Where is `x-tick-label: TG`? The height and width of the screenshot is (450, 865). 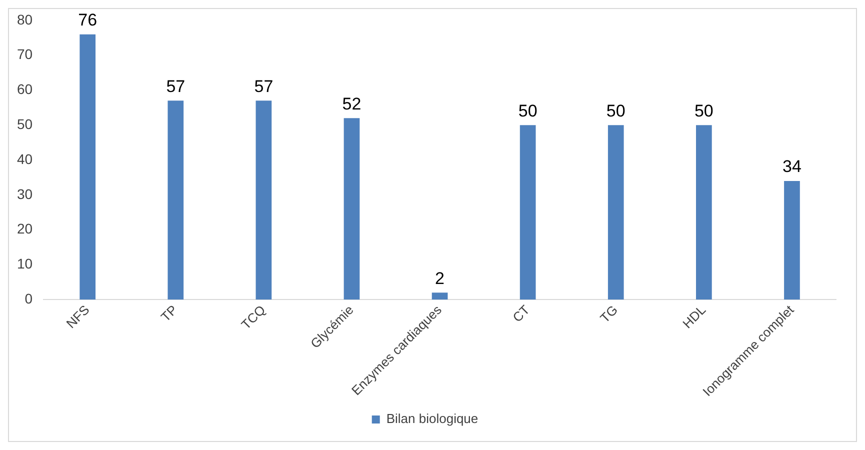 x-tick-label: TG is located at coordinates (609, 314).